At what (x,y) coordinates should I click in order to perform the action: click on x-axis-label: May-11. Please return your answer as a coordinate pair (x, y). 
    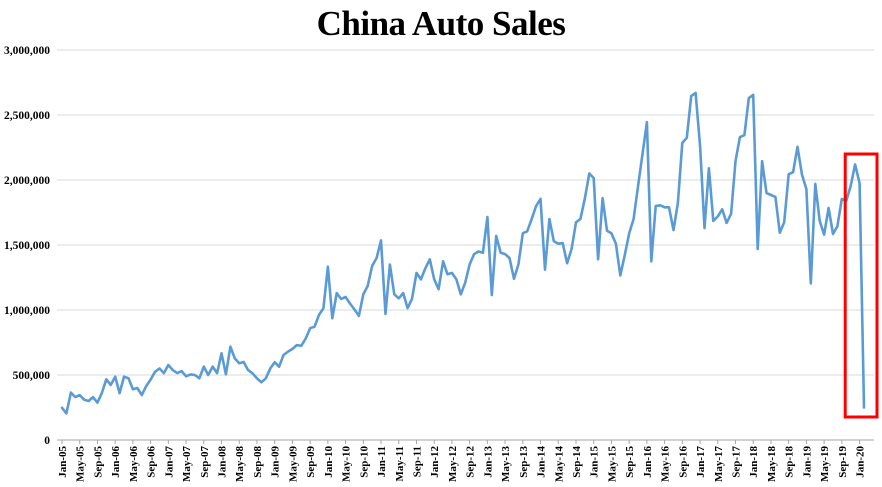
    Looking at the image, I should click on (400, 463).